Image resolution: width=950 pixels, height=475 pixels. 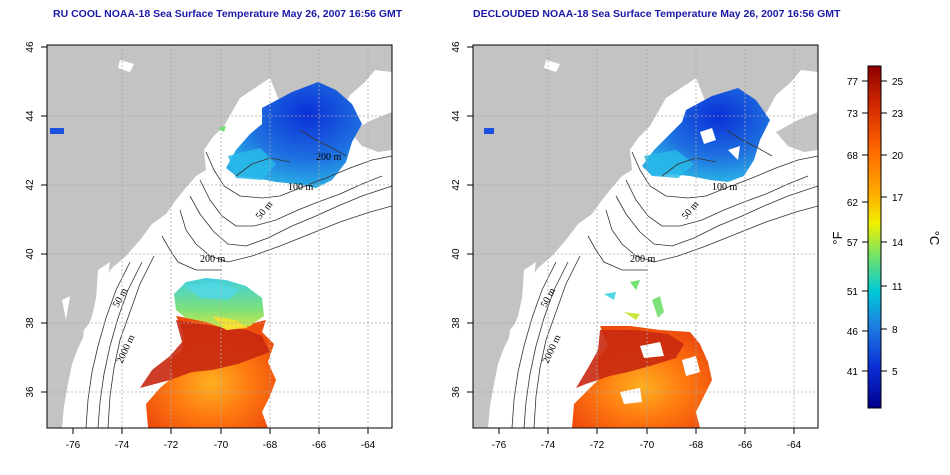 I want to click on svg-text: 68, so click(x=853, y=156).